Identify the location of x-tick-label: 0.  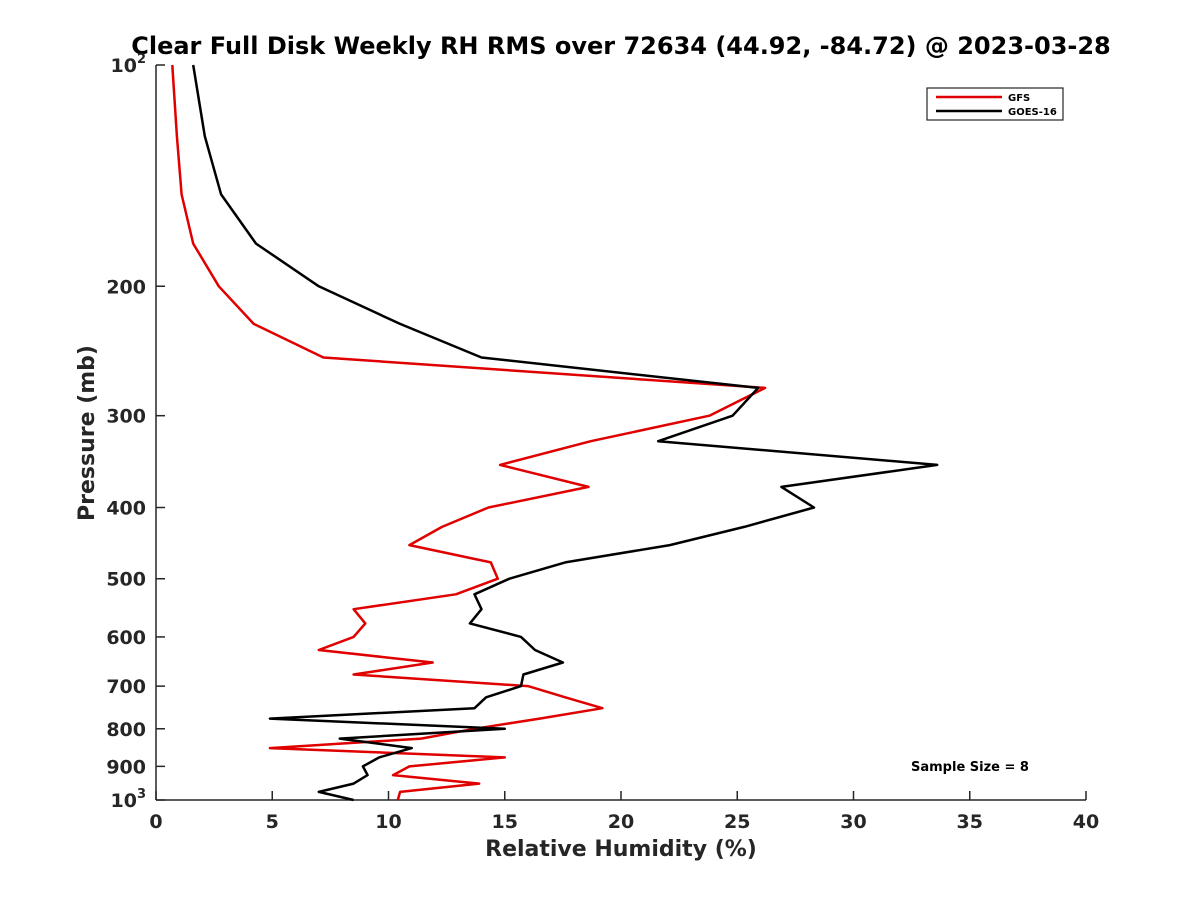
(155, 822).